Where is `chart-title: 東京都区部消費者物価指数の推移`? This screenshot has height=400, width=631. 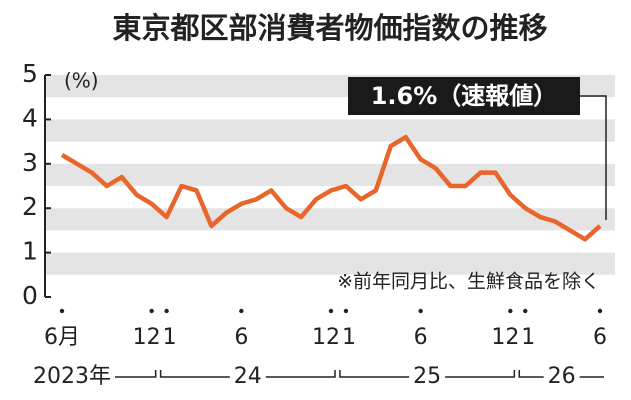 chart-title: 東京都区部消費者物価指数の推移 is located at coordinates (329, 28).